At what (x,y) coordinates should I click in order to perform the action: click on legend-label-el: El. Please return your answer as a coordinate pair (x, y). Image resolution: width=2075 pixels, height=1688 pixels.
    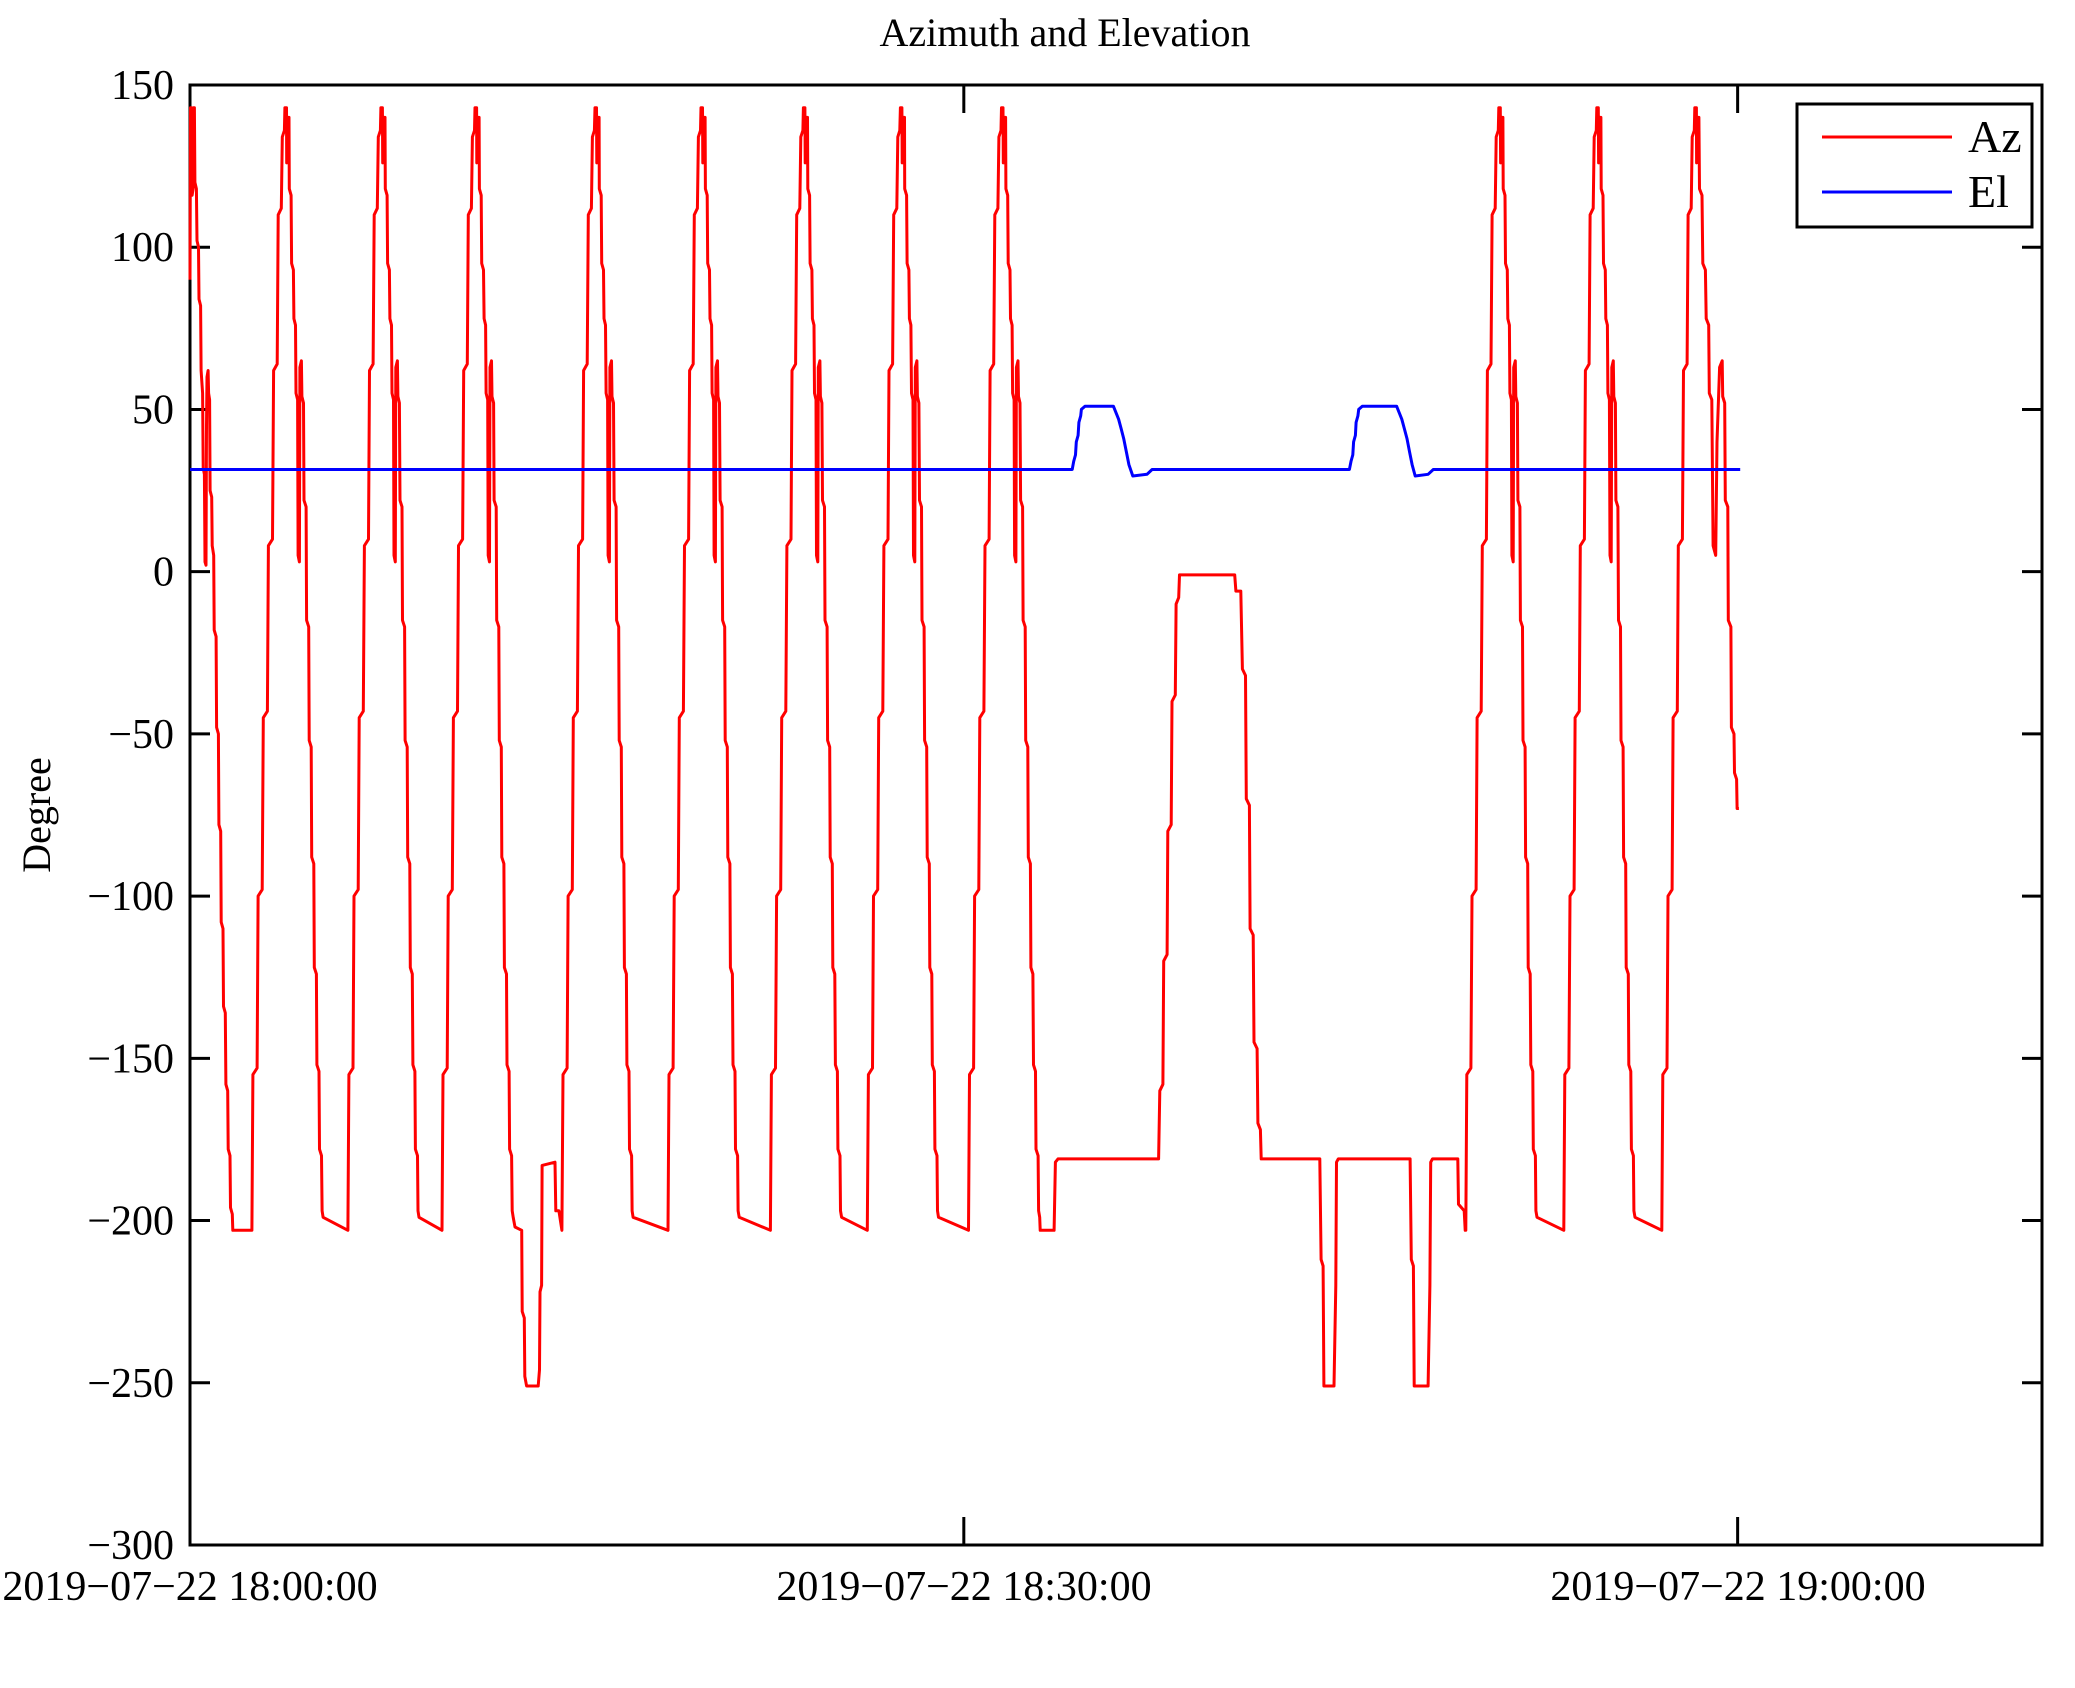
    Looking at the image, I should click on (1988, 191).